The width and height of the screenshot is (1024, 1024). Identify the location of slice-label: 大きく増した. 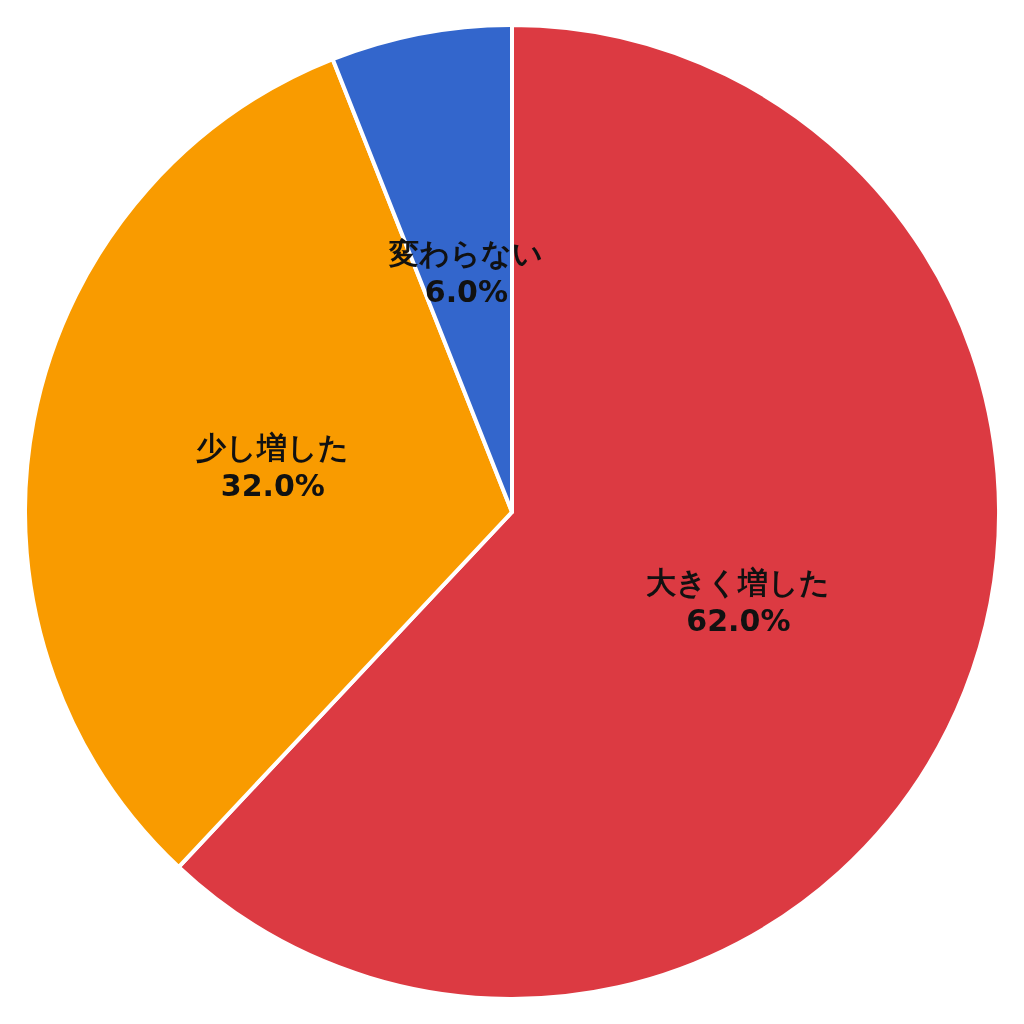
(738, 583).